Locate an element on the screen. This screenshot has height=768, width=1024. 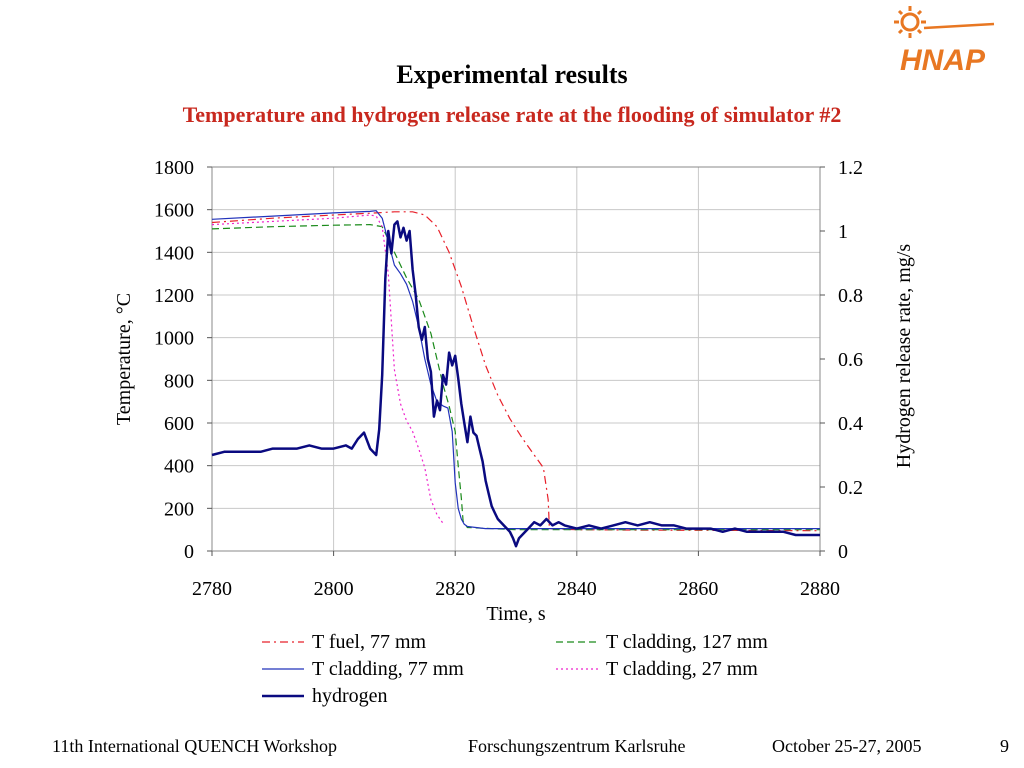
y-tick-label: 1600 is located at coordinates (174, 211).